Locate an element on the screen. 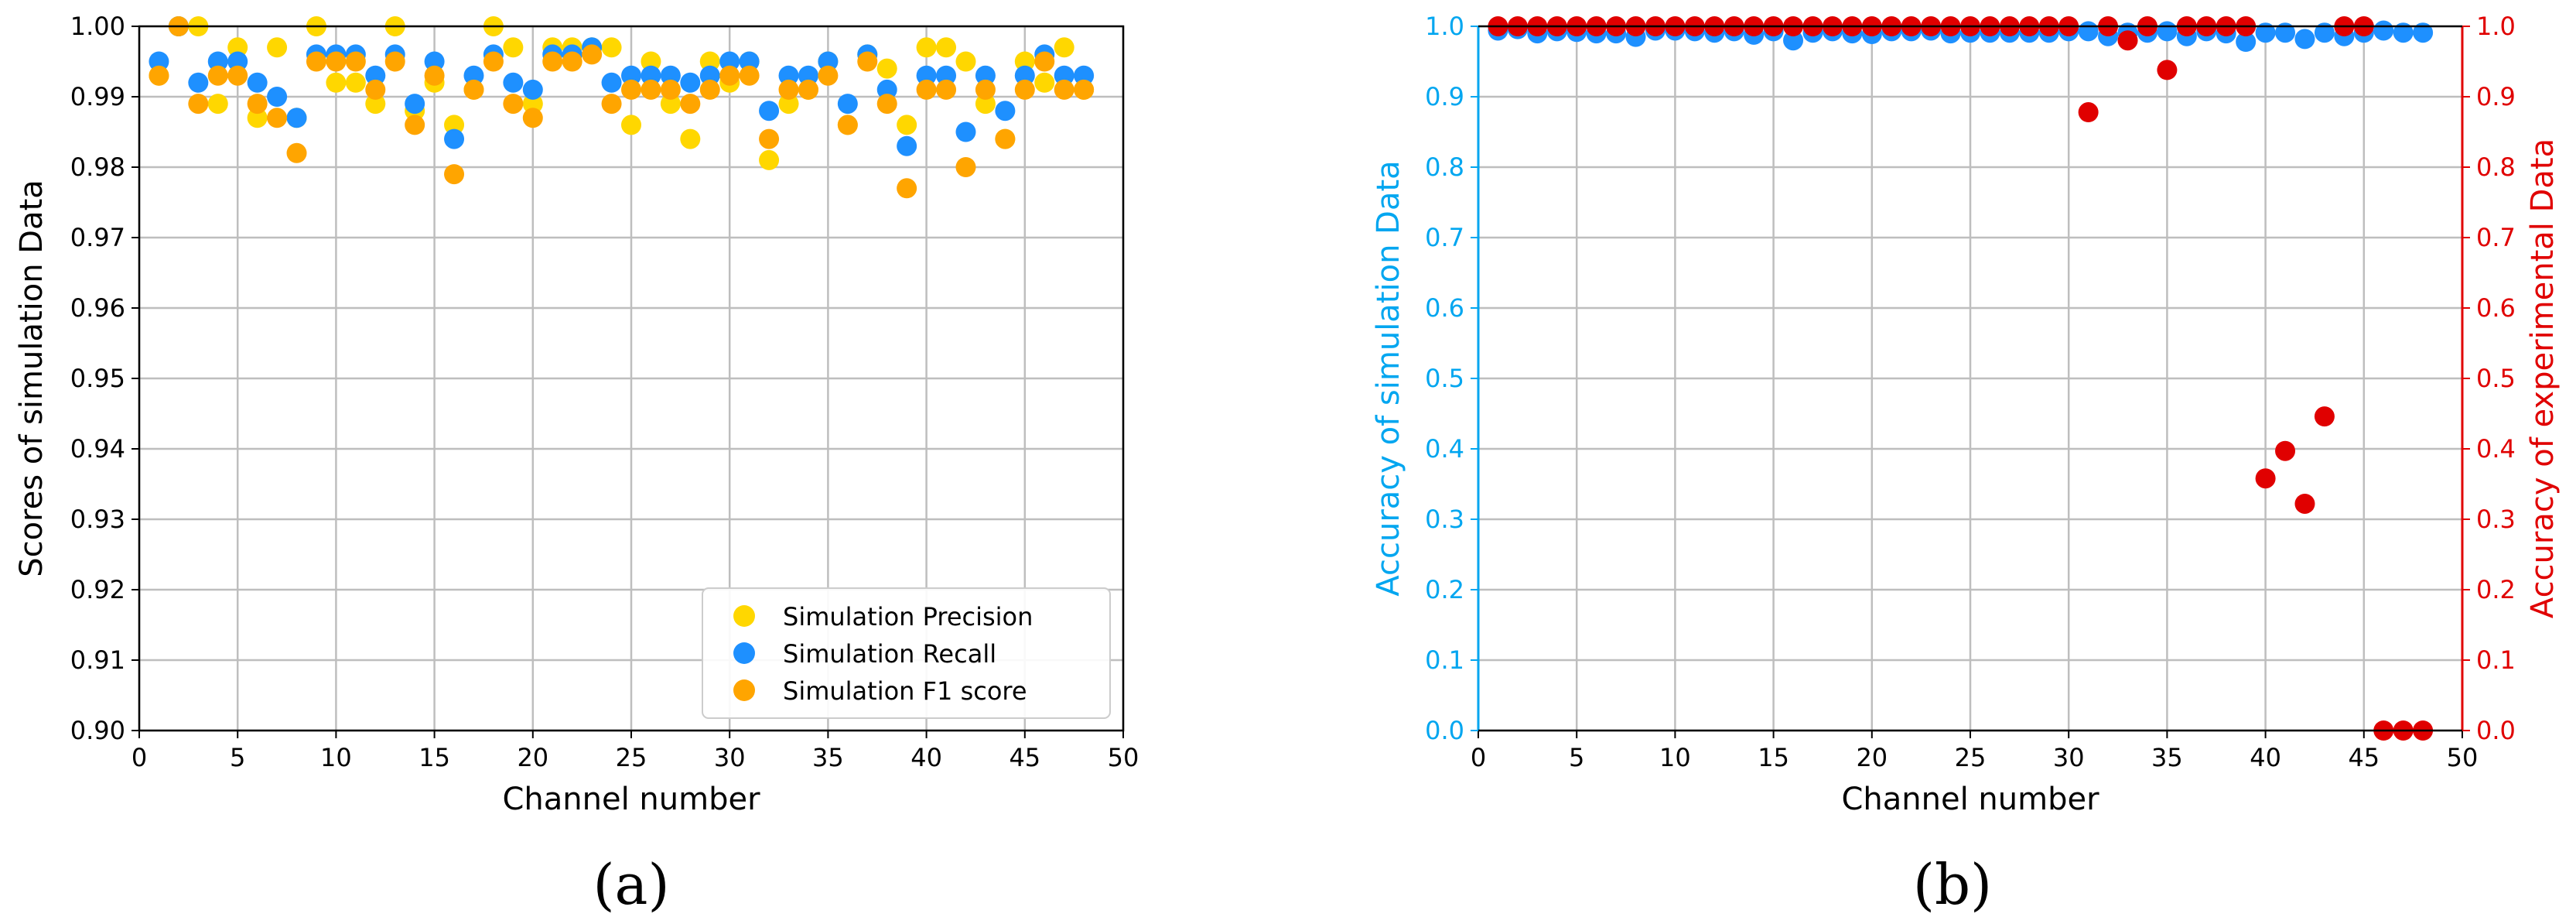  point-f1-ch12 is located at coordinates (375, 89).